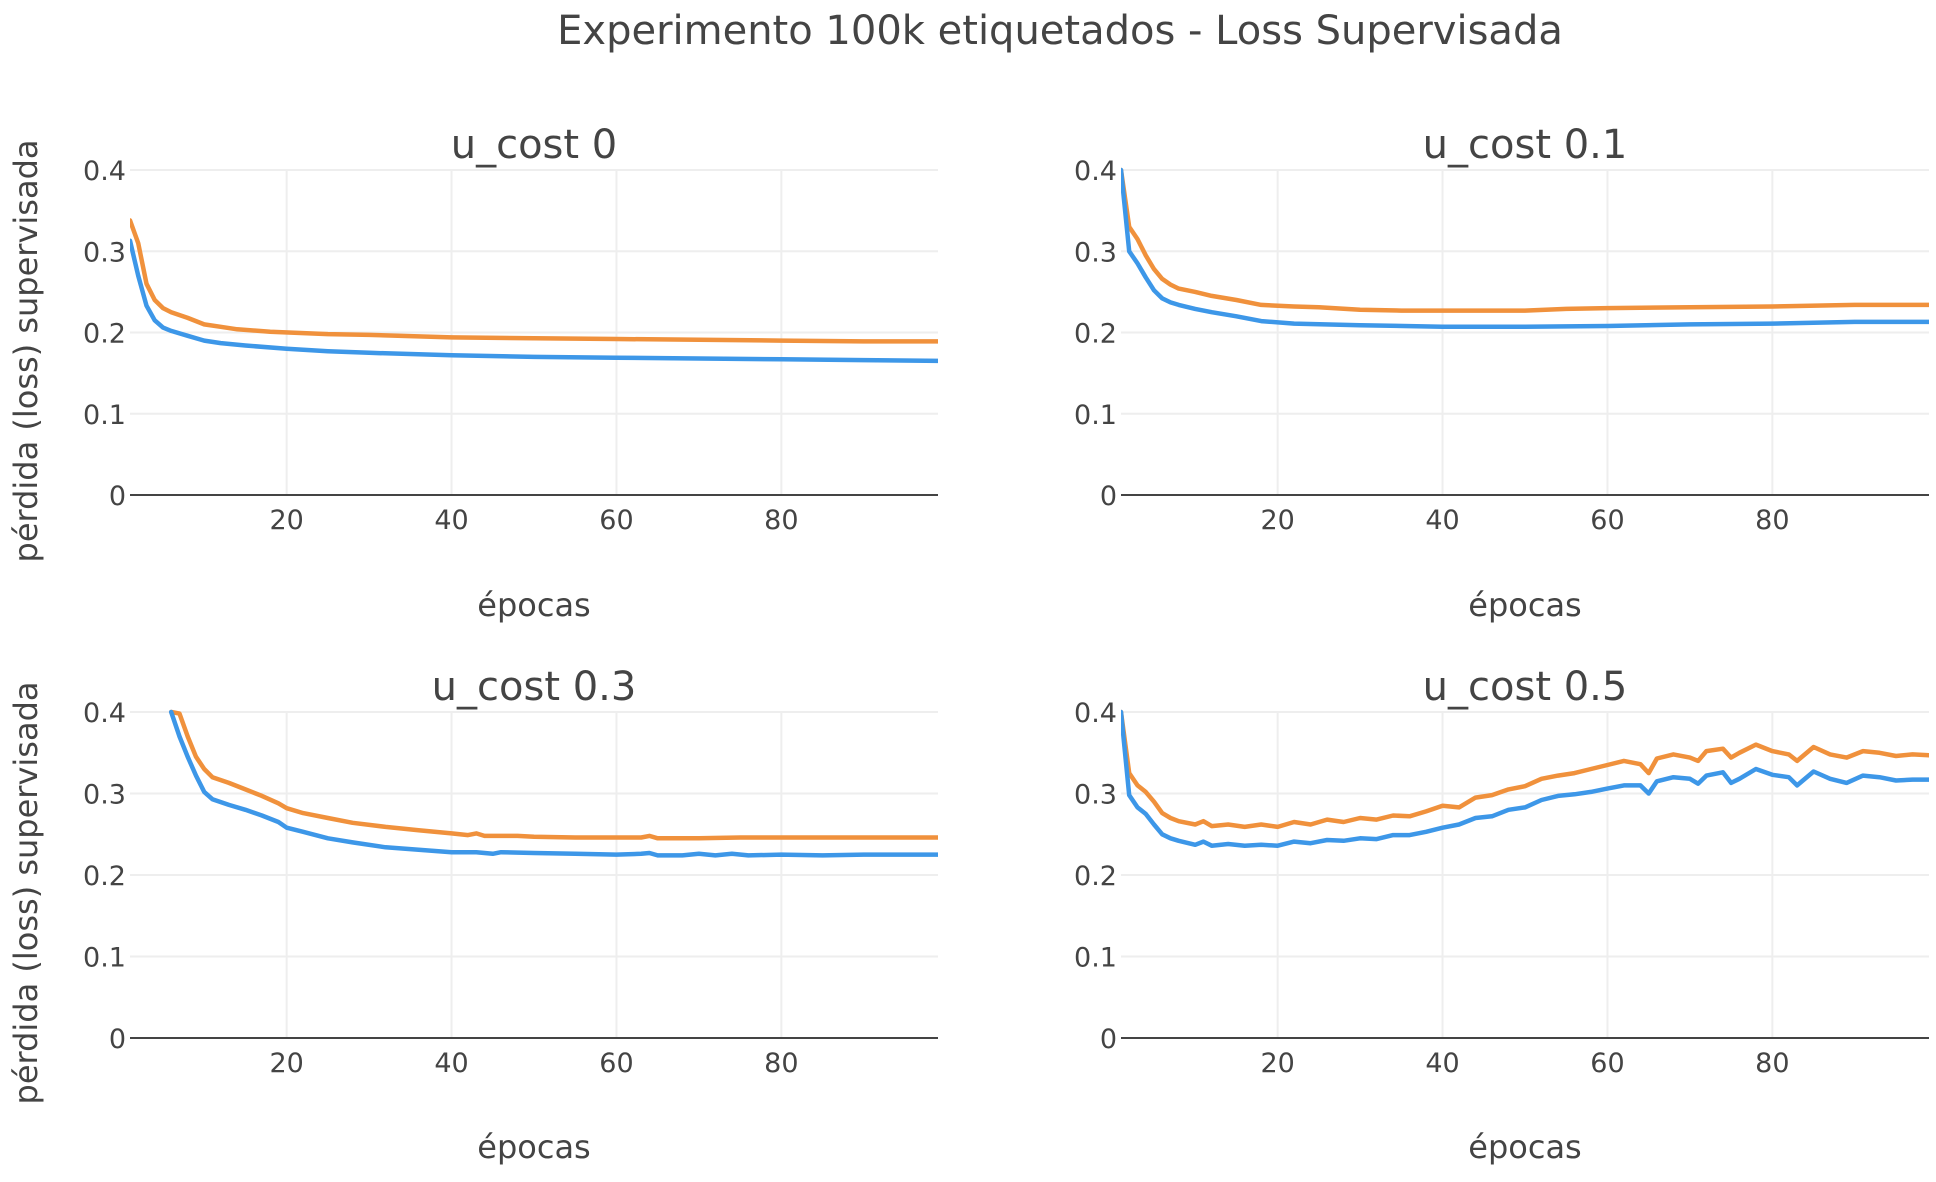  Describe the element at coordinates (534, 145) in the screenshot. I see `subplot-title: u_cost 0` at that location.